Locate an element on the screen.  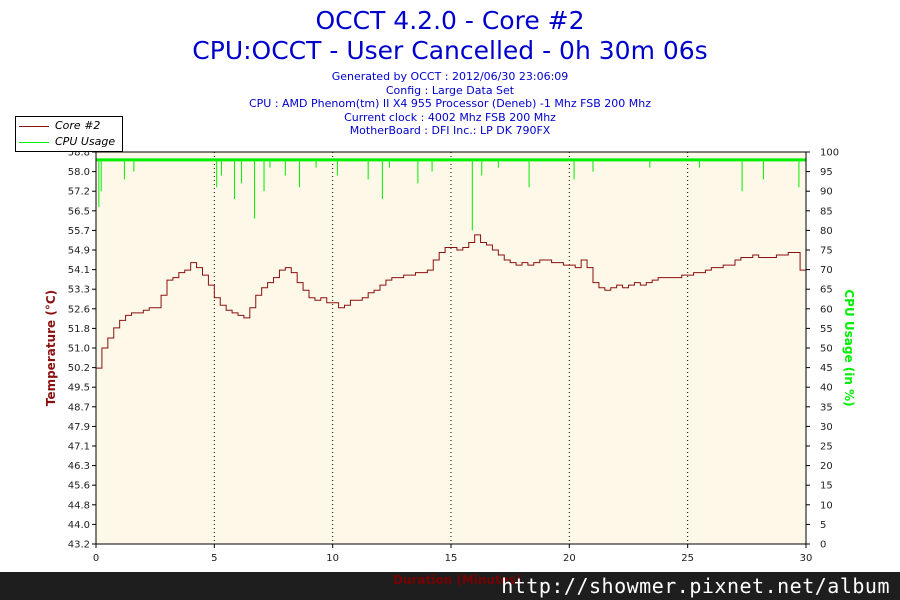
y-right-tick-label: 50 is located at coordinates (826, 349).